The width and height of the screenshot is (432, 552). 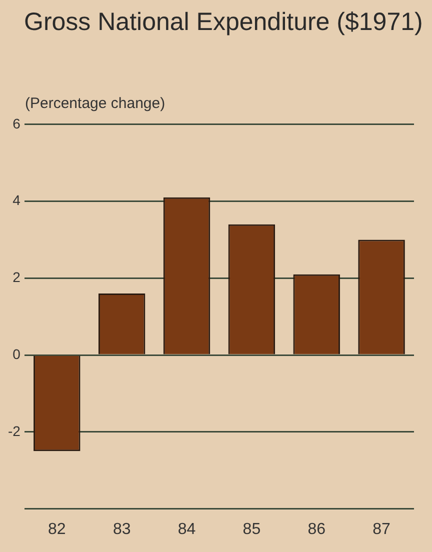 I want to click on x-tick-label: 87, so click(x=381, y=529).